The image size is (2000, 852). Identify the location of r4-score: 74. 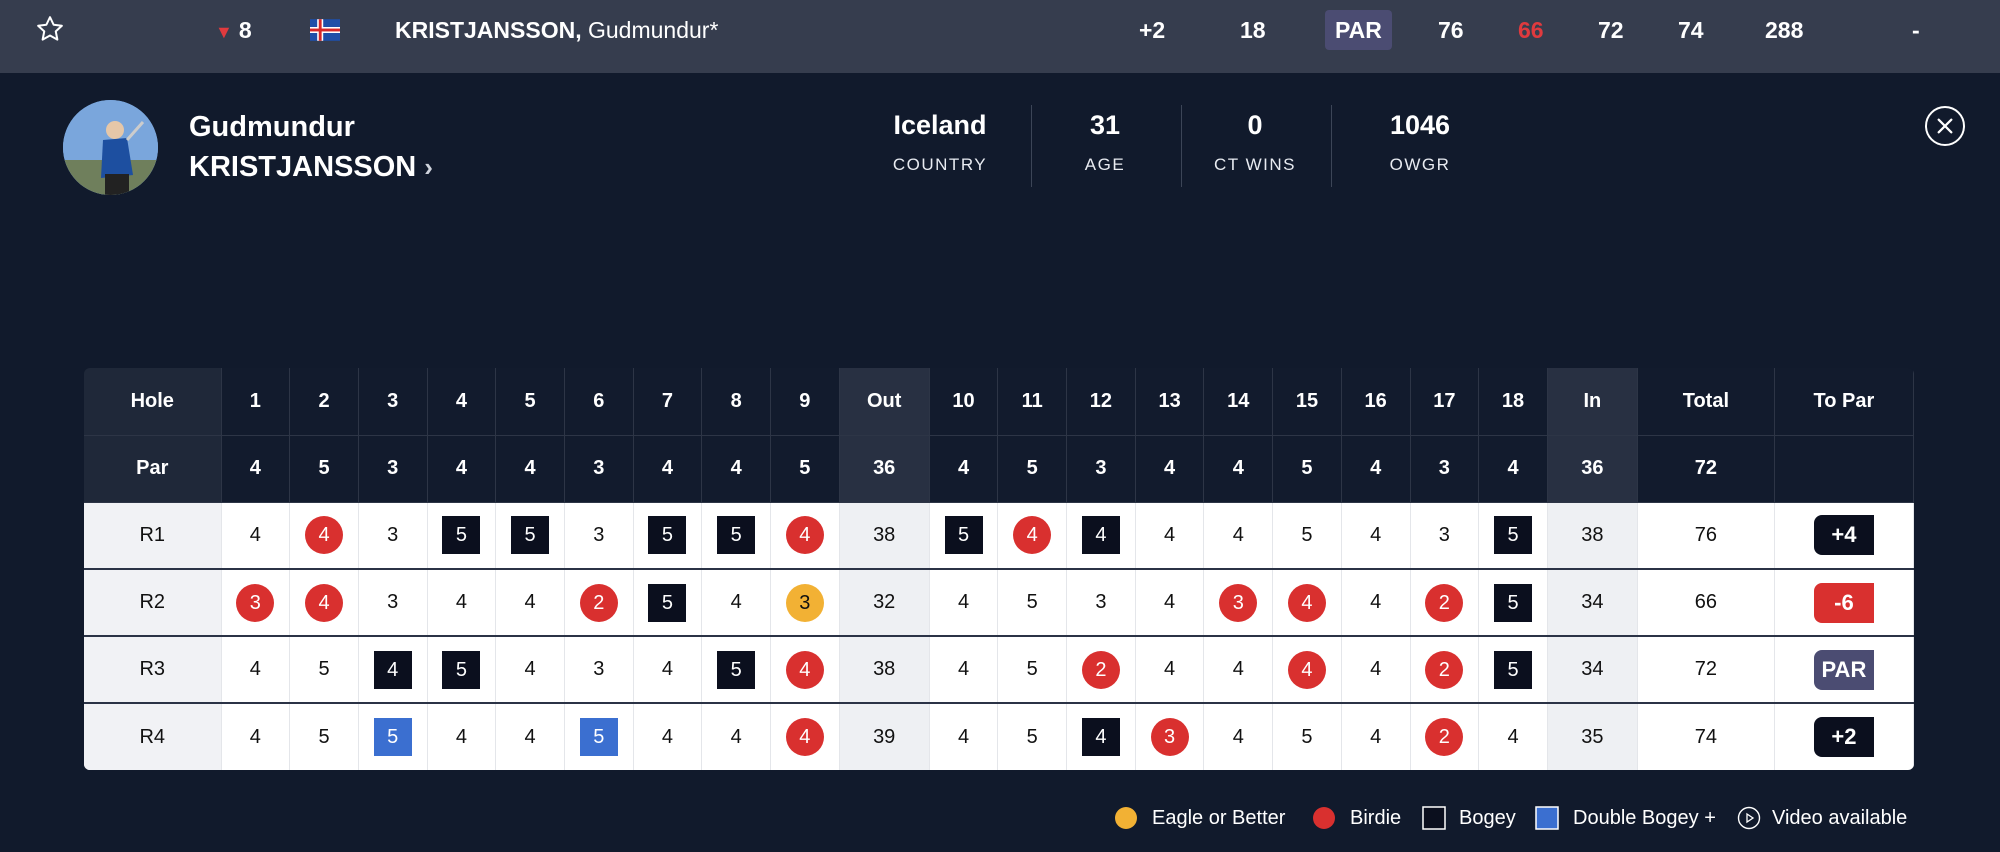
(1691, 30).